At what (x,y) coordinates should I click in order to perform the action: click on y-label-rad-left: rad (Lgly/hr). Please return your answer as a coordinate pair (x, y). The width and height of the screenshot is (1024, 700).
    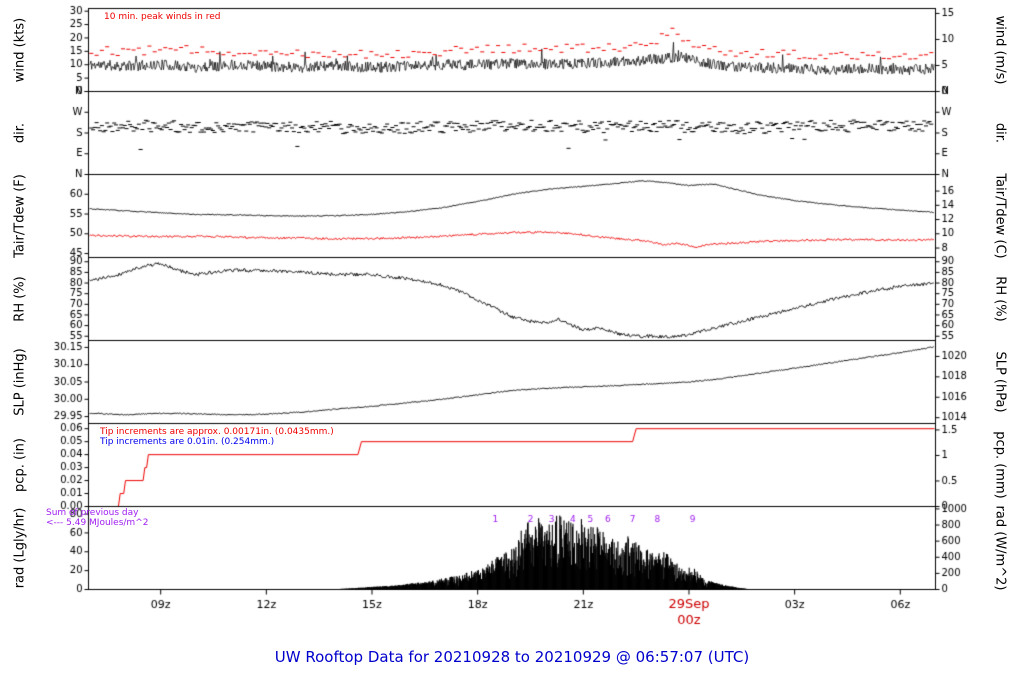
    Looking at the image, I should click on (20, 548).